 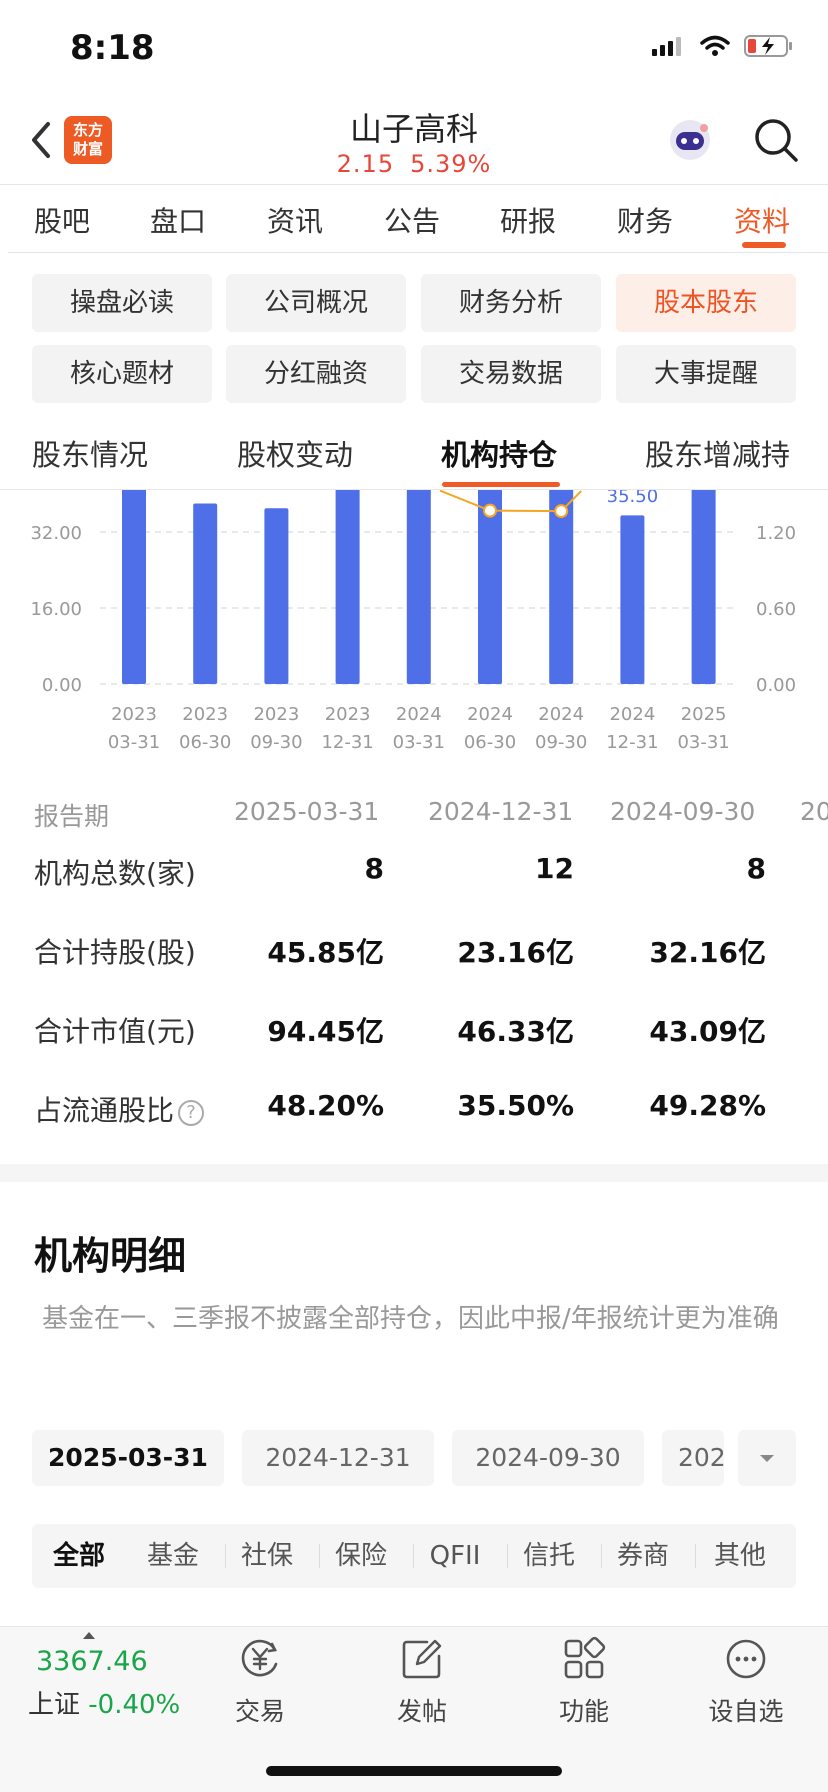 I want to click on nav-add-watchlist: 设自选, so click(x=746, y=1682).